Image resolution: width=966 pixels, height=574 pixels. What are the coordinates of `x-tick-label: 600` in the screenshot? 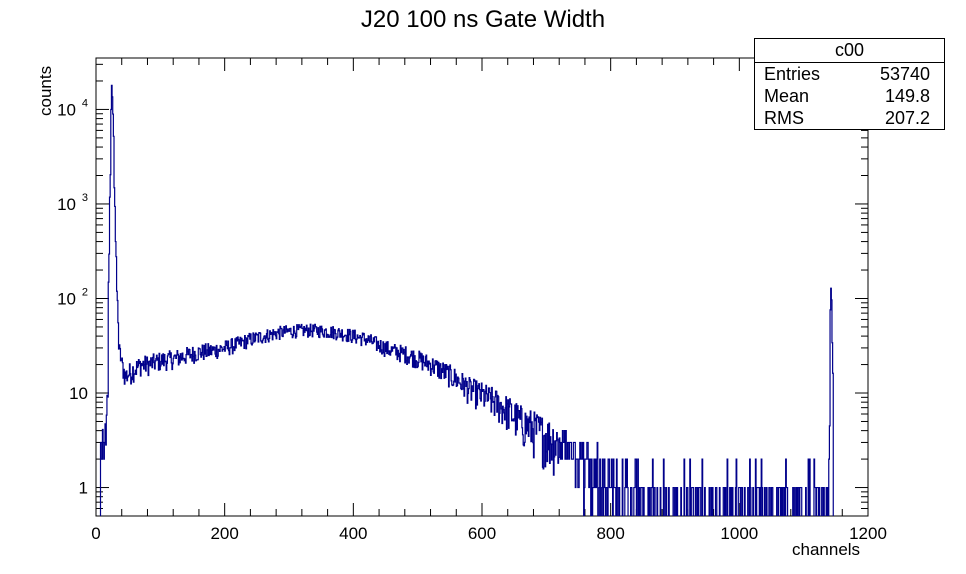 It's located at (482, 533).